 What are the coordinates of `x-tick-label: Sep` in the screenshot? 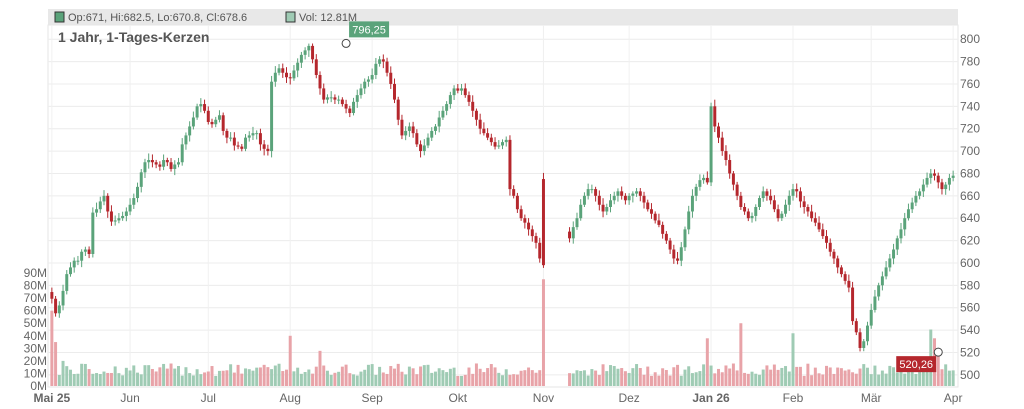 It's located at (372, 398).